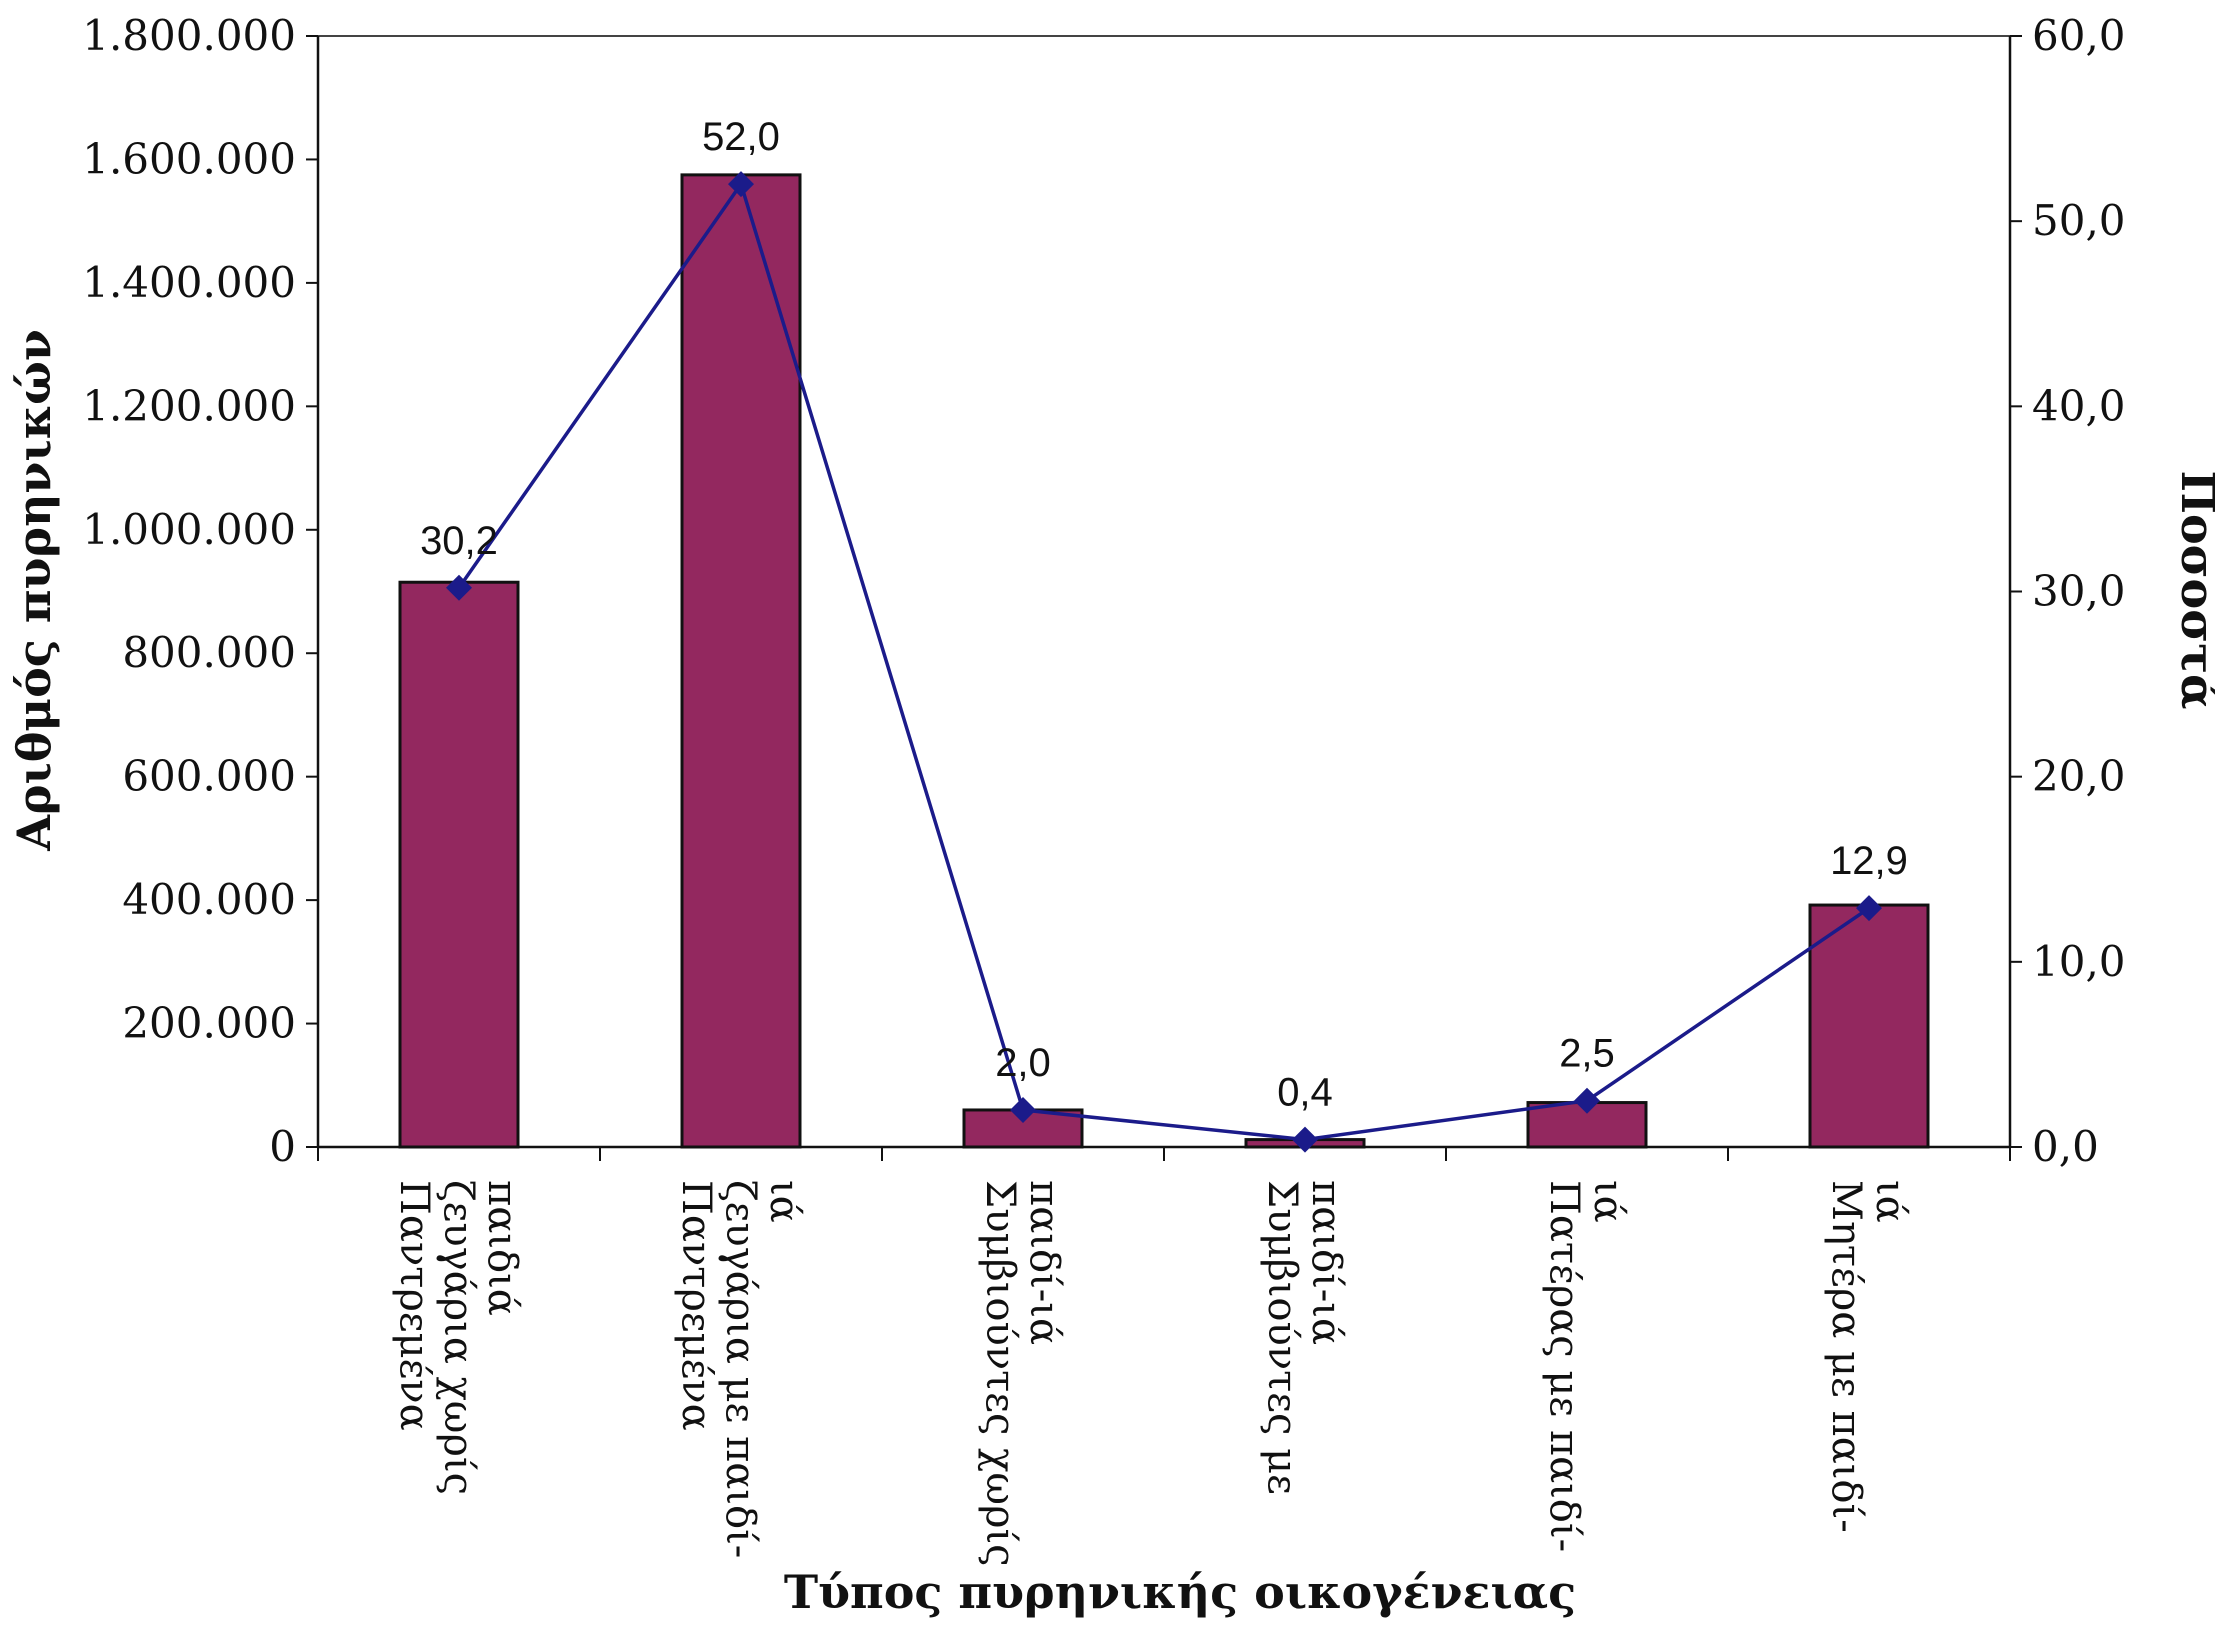  I want to click on x-tick-label: παιδιά, so click(502, 1248).